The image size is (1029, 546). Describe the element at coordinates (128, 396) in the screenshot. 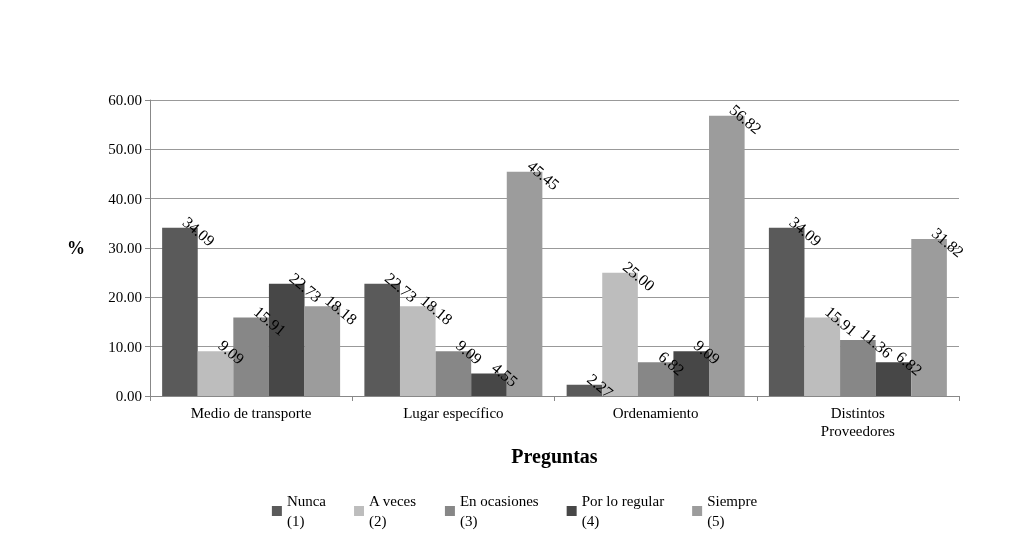

I see `y-tick-label: 0.00` at that location.